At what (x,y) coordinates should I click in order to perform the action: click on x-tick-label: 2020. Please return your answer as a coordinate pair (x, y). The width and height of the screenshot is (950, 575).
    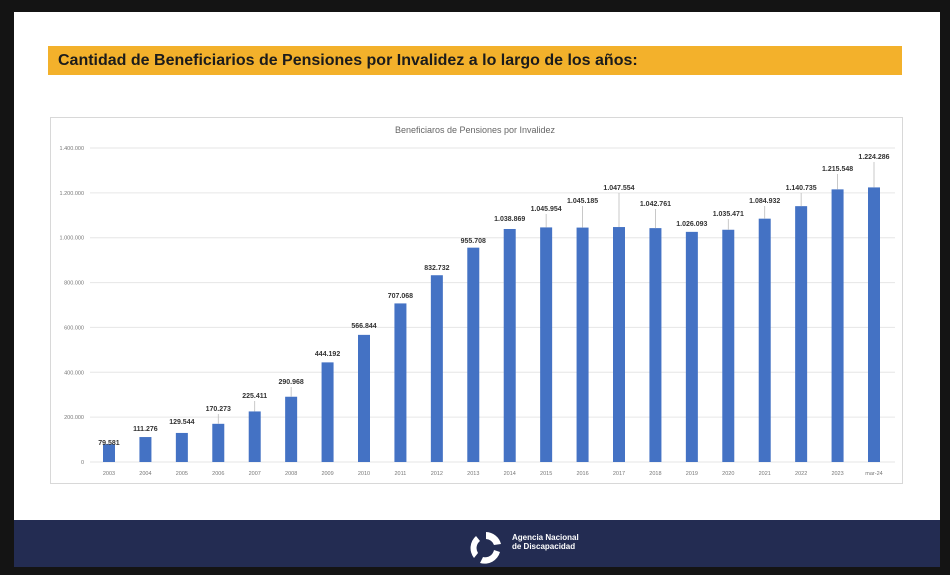
    Looking at the image, I should click on (728, 474).